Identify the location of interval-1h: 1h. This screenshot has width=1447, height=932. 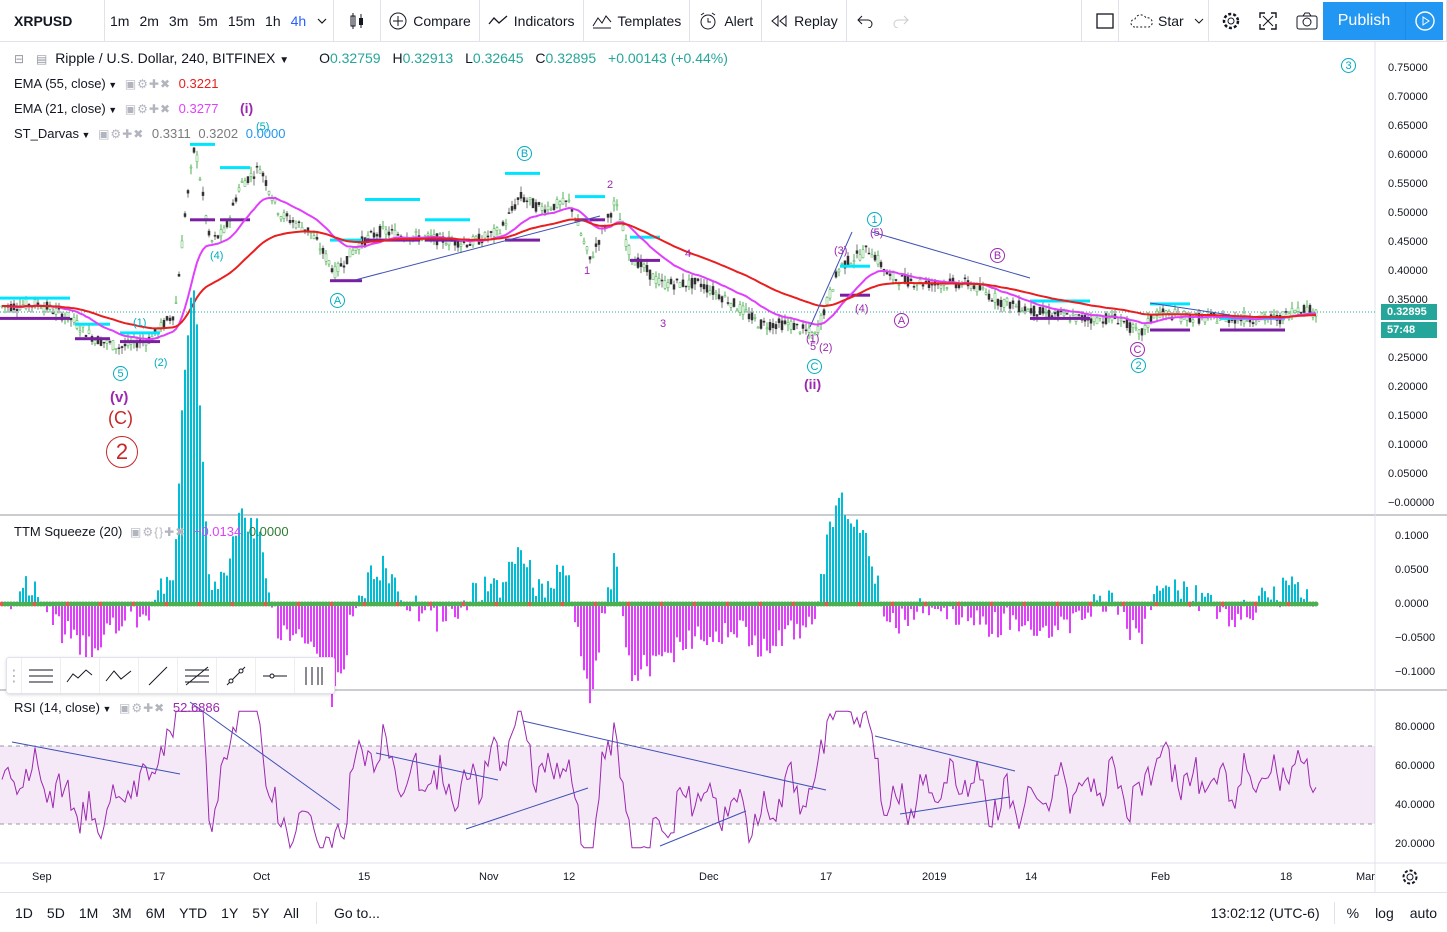
(273, 20).